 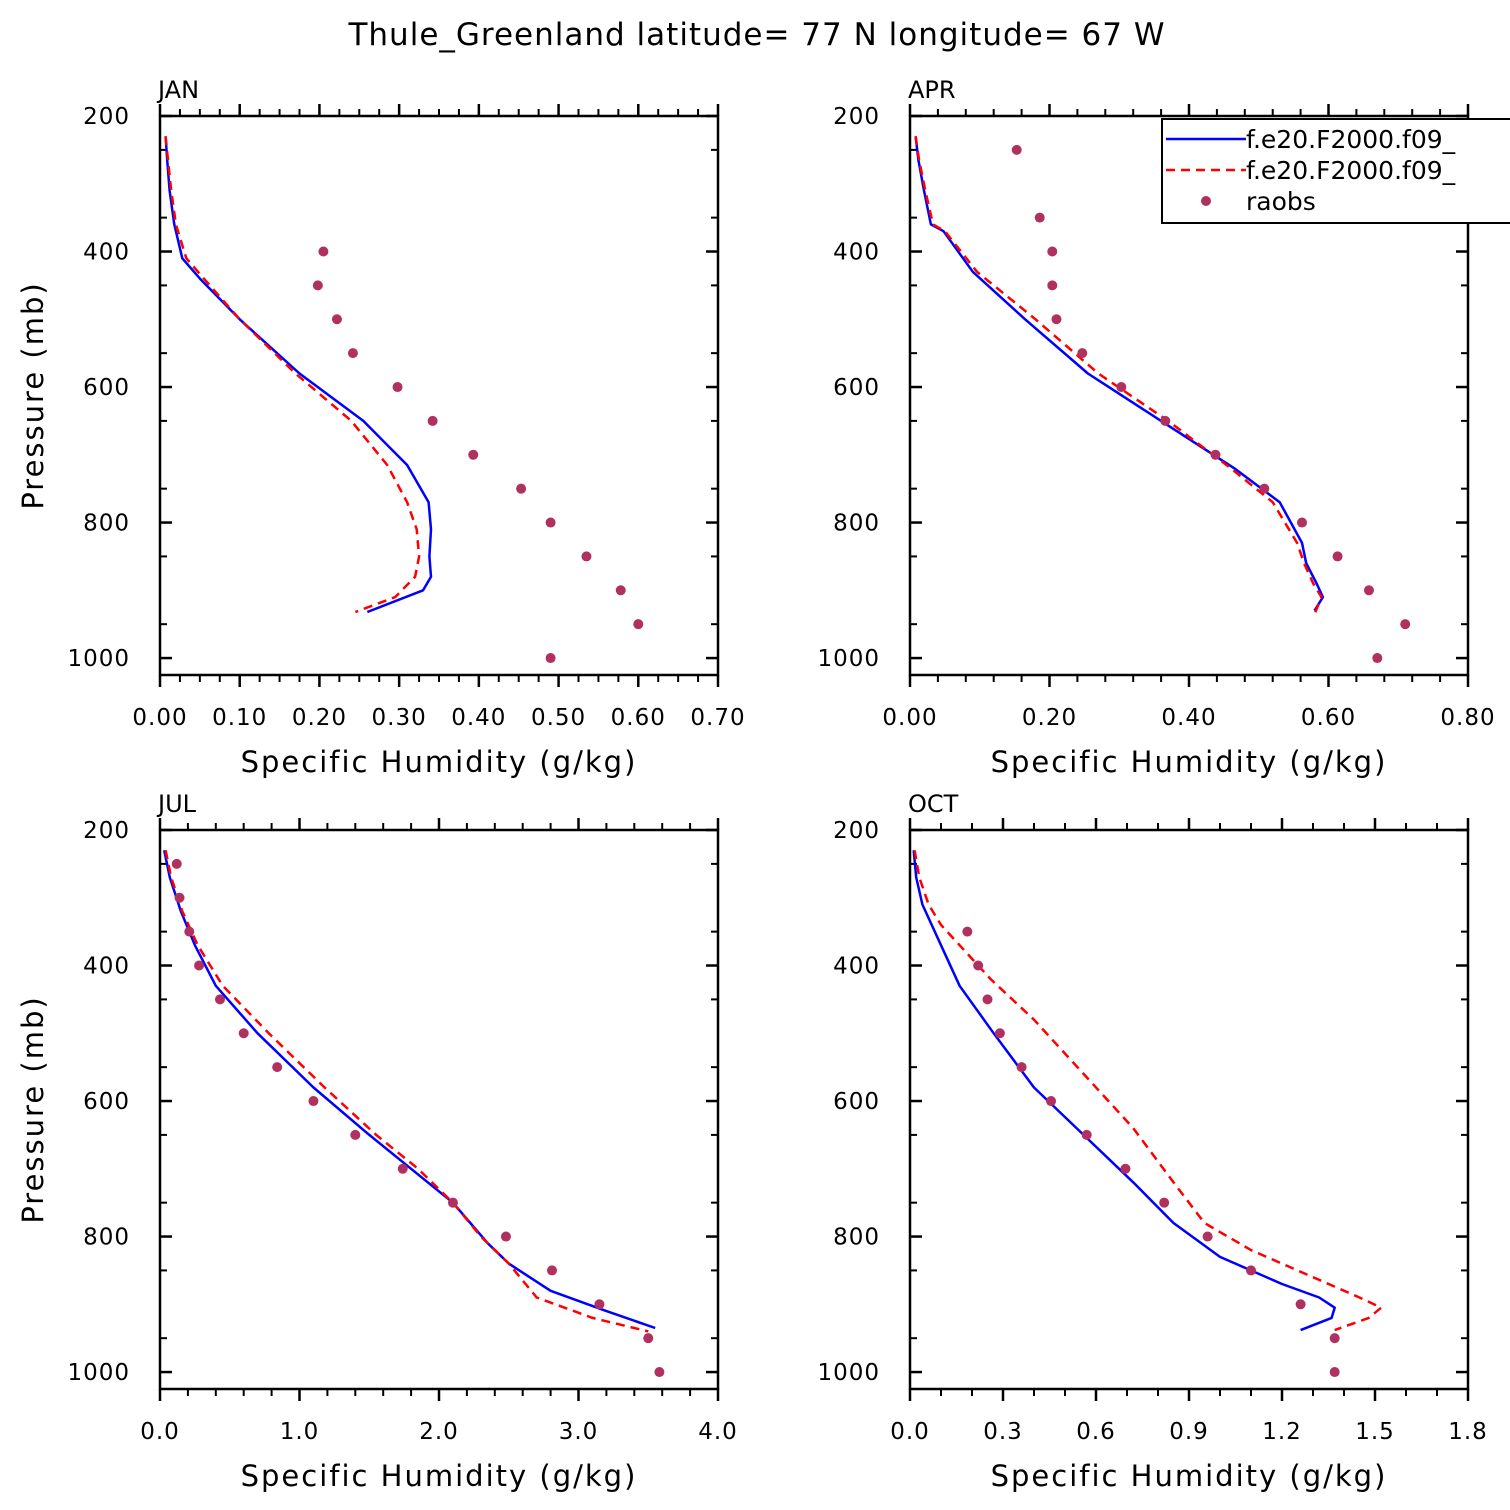 What do you see at coordinates (1206, 201) in the screenshot?
I see `legend-marker` at bounding box center [1206, 201].